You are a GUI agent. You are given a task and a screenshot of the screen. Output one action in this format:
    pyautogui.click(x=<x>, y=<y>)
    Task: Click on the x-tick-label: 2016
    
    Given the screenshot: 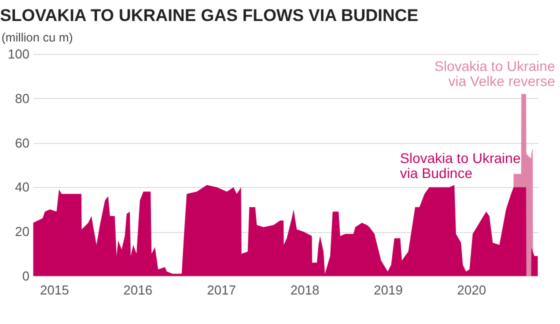 What is the action you would take?
    pyautogui.click(x=137, y=290)
    